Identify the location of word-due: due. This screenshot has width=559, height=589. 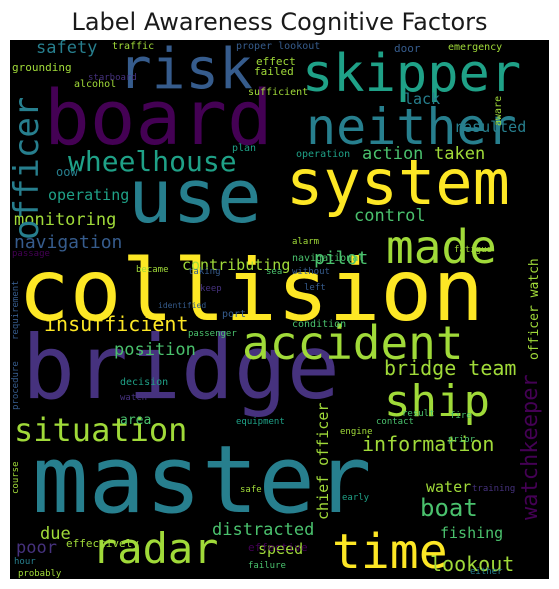
(55, 534).